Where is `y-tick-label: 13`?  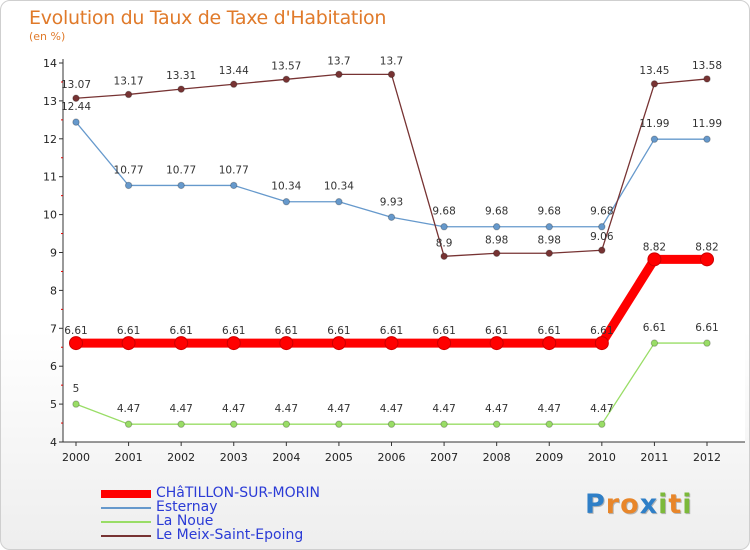 y-tick-label: 13 is located at coordinates (50, 101).